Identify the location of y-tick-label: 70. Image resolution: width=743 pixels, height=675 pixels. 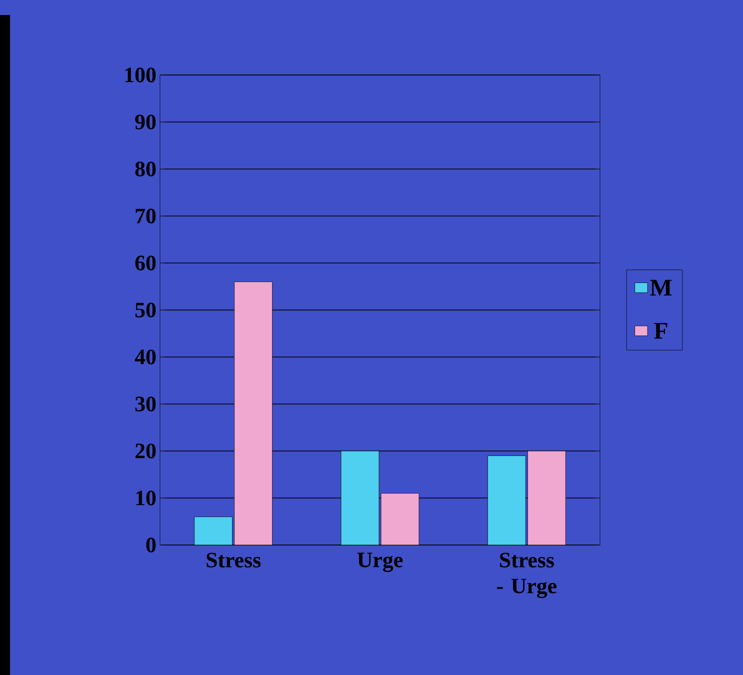
(146, 216).